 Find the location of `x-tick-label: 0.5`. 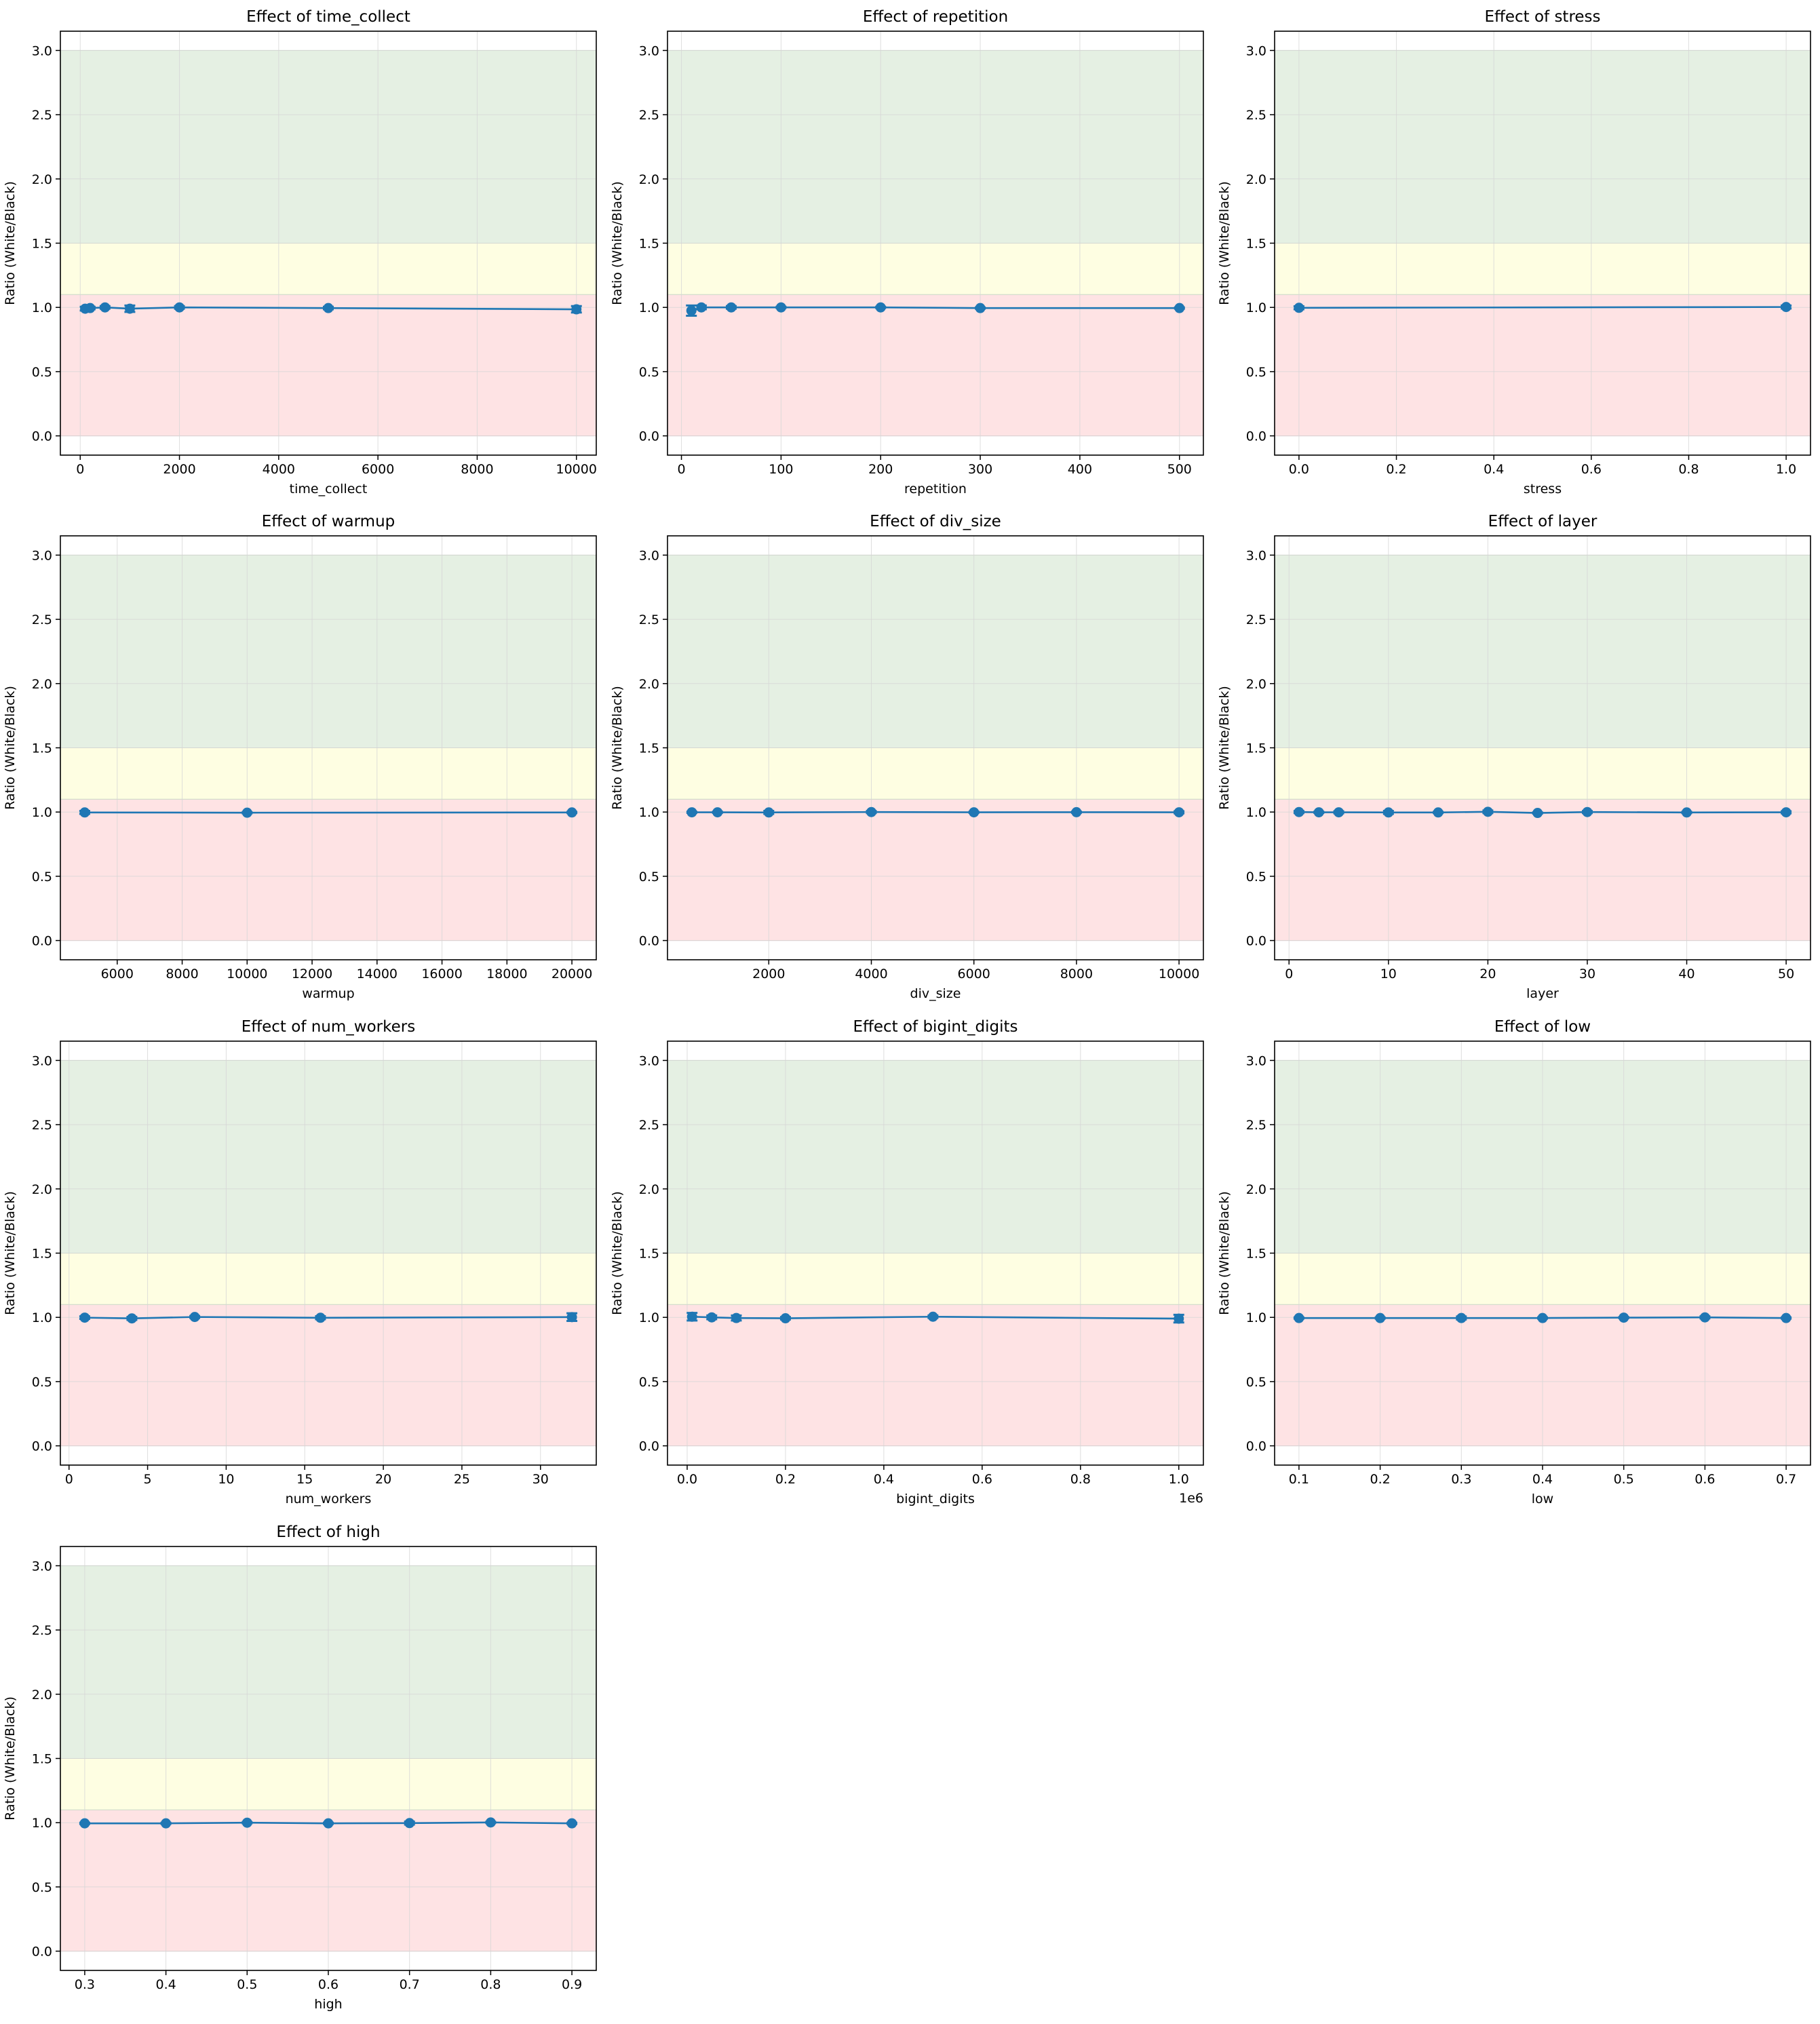

x-tick-label: 0.5 is located at coordinates (247, 1984).